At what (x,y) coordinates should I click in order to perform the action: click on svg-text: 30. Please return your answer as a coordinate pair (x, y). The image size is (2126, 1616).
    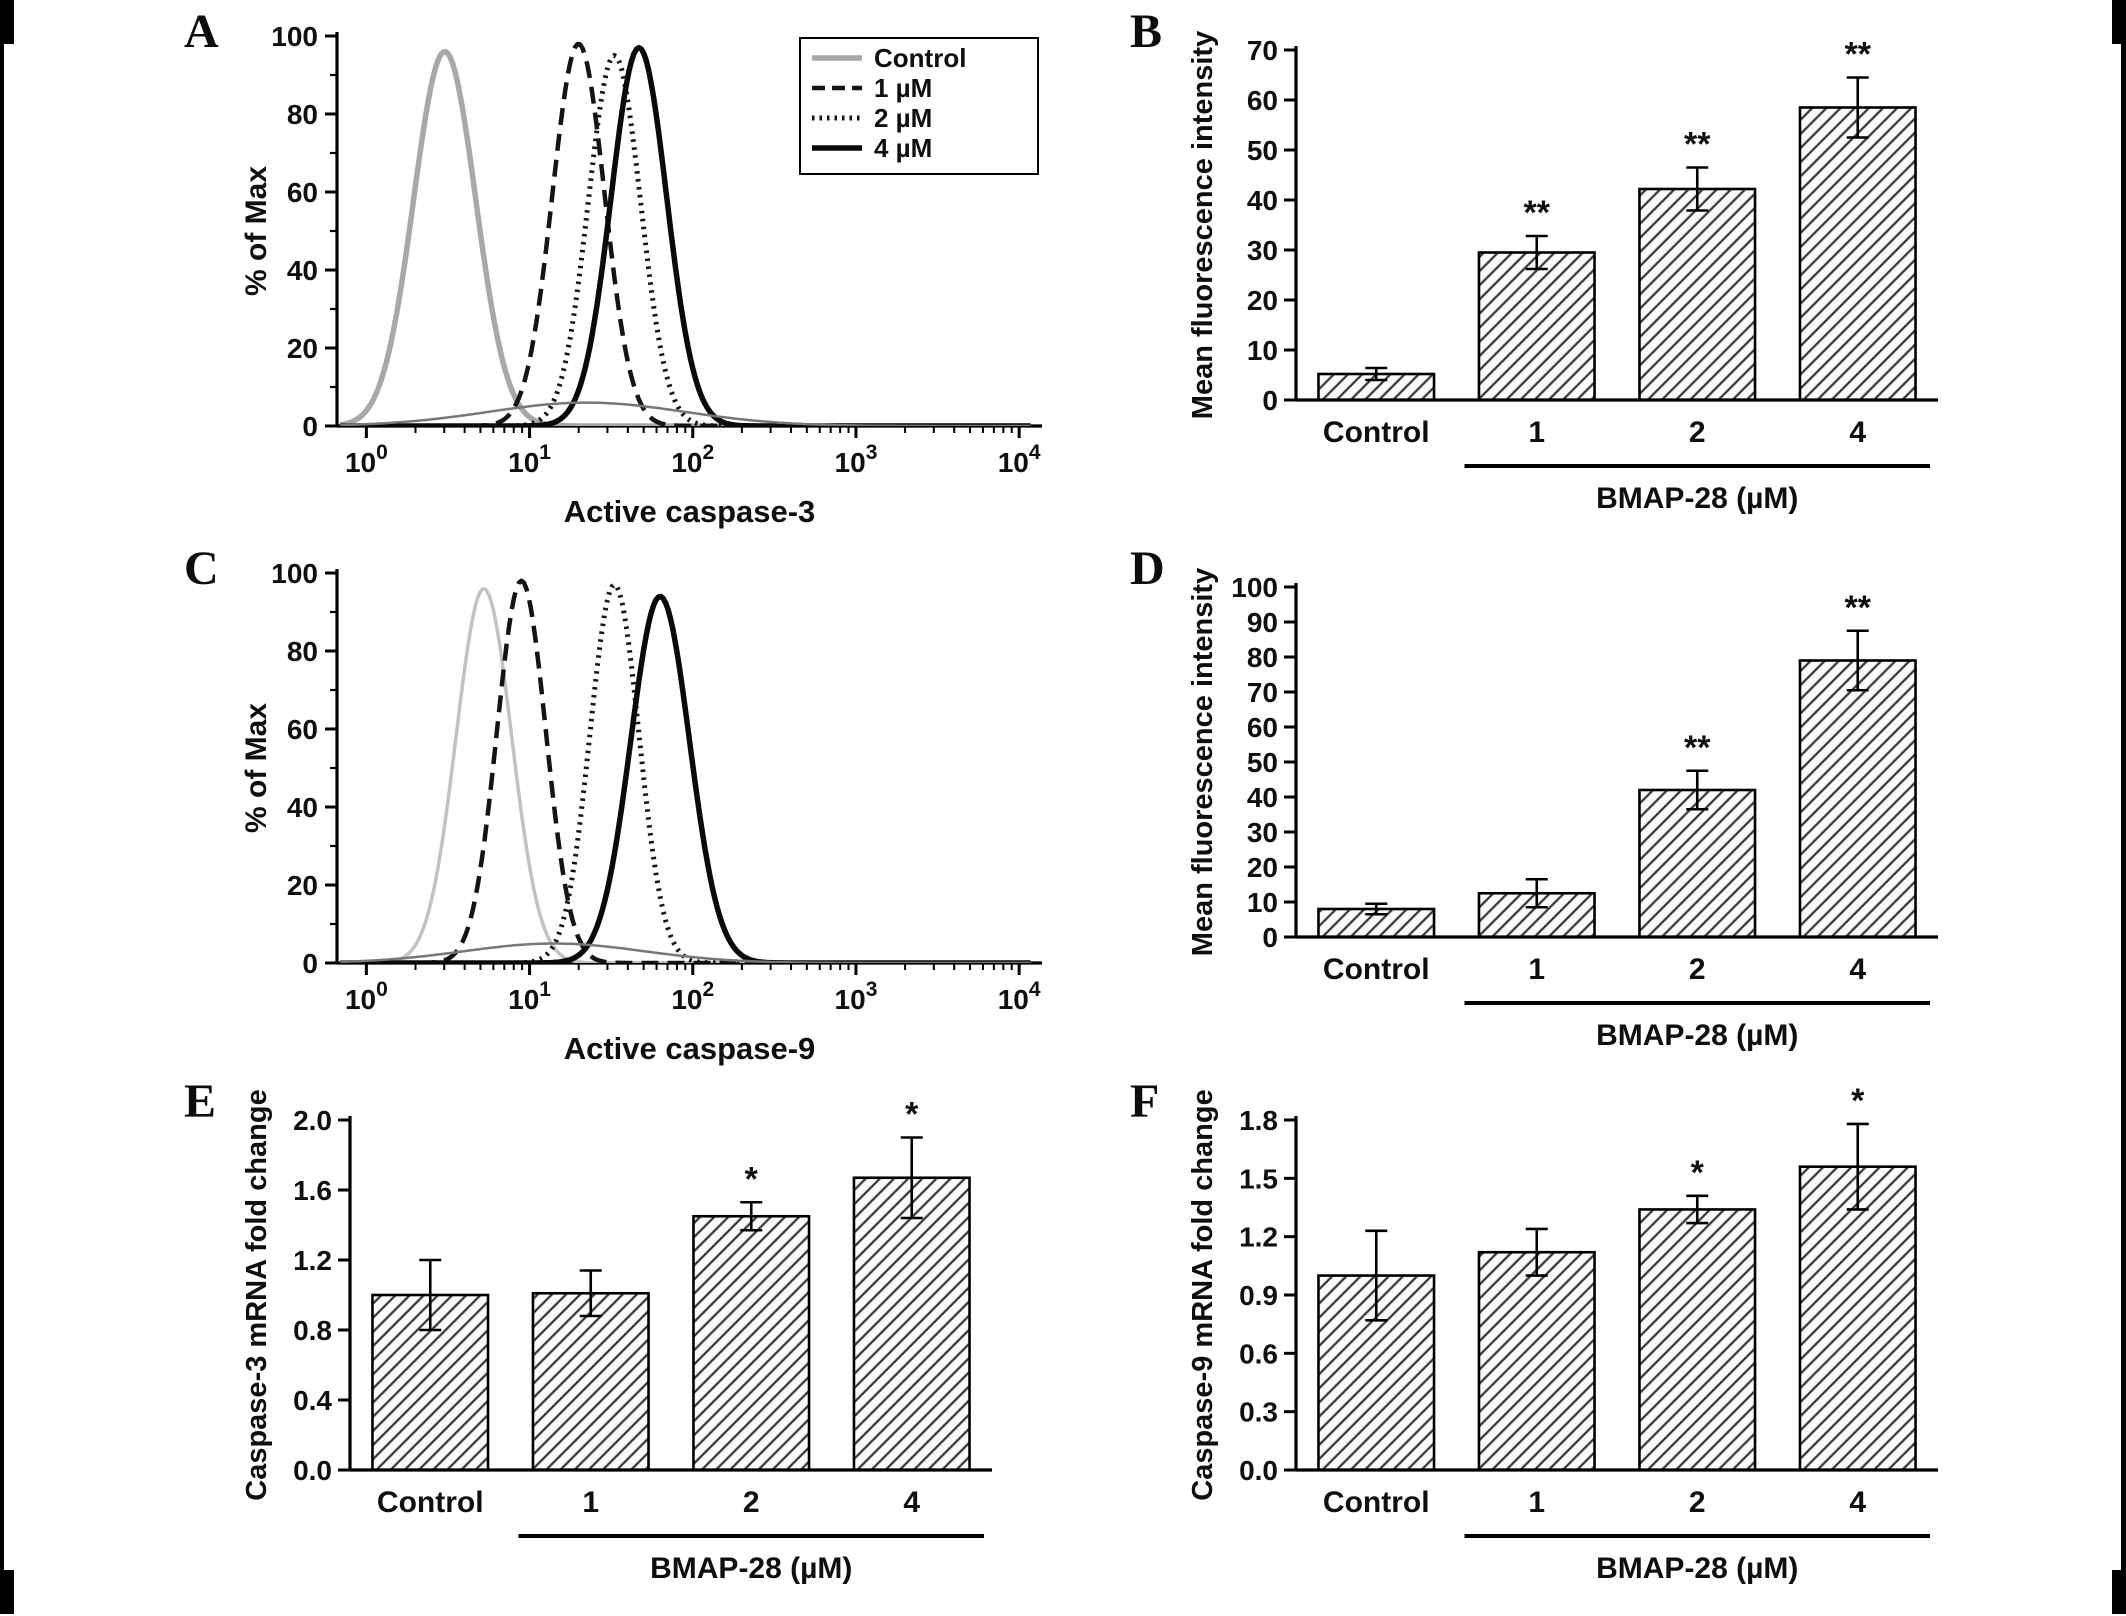
    Looking at the image, I should click on (1262, 832).